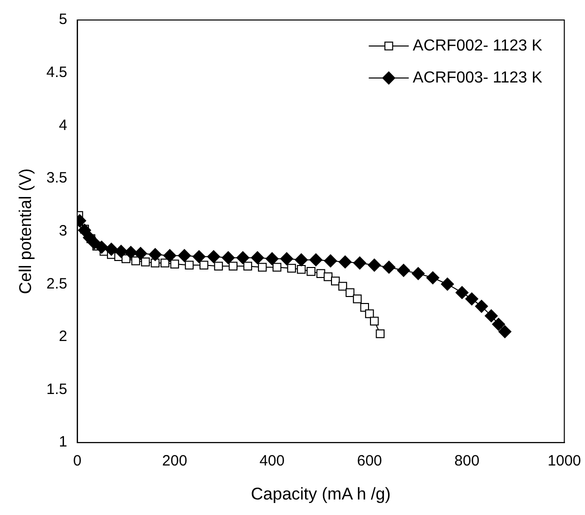  I want to click on x-tick-label: 800, so click(467, 461).